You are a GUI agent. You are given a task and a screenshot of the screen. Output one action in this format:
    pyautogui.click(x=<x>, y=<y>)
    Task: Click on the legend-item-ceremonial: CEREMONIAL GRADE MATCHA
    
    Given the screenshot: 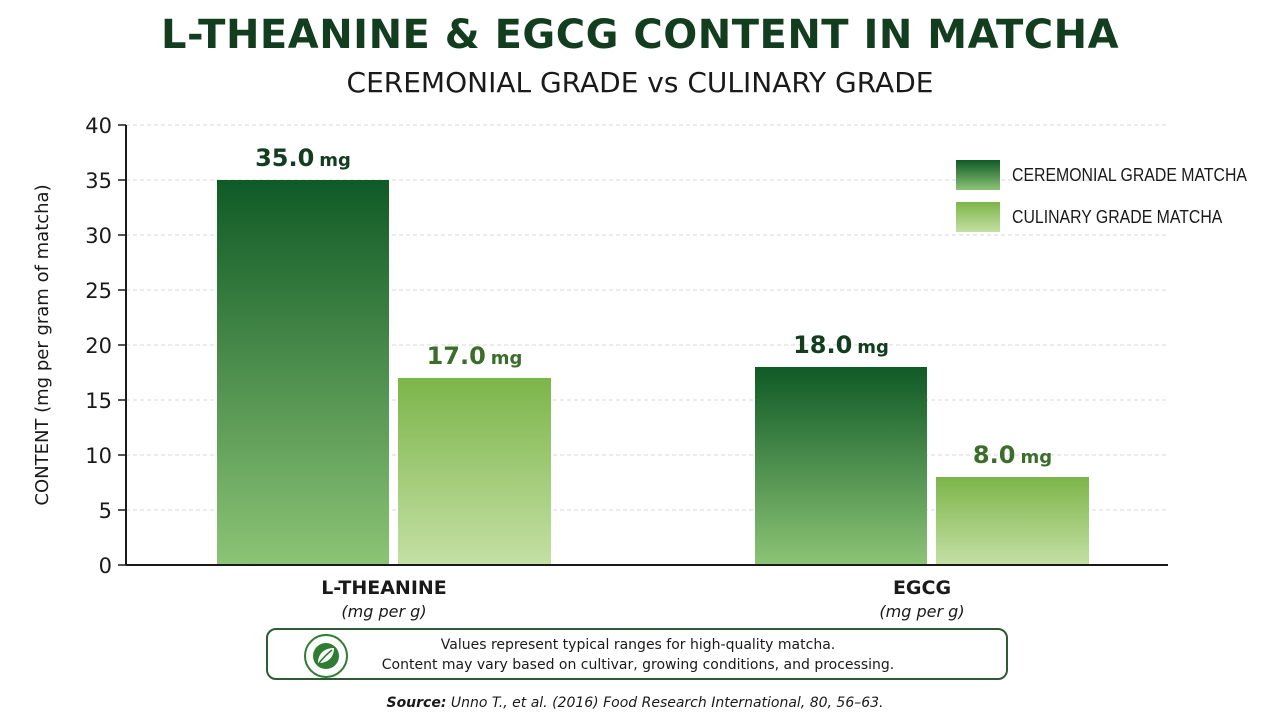 What is the action you would take?
    pyautogui.click(x=1117, y=175)
    